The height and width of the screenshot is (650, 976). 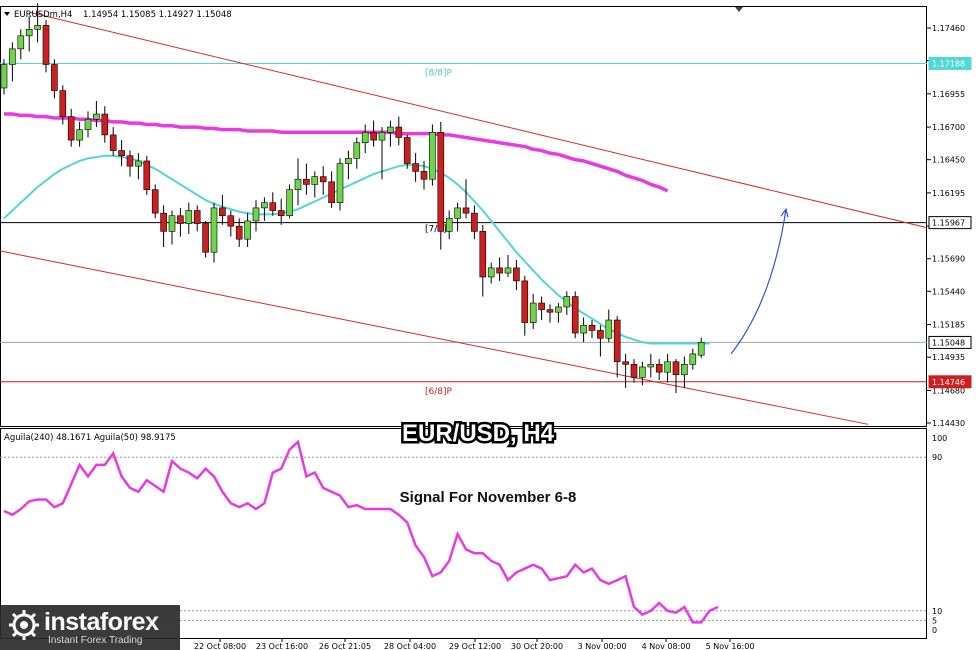 What do you see at coordinates (95, 640) in the screenshot?
I see `logo-tagline: Instant Forex Trading` at bounding box center [95, 640].